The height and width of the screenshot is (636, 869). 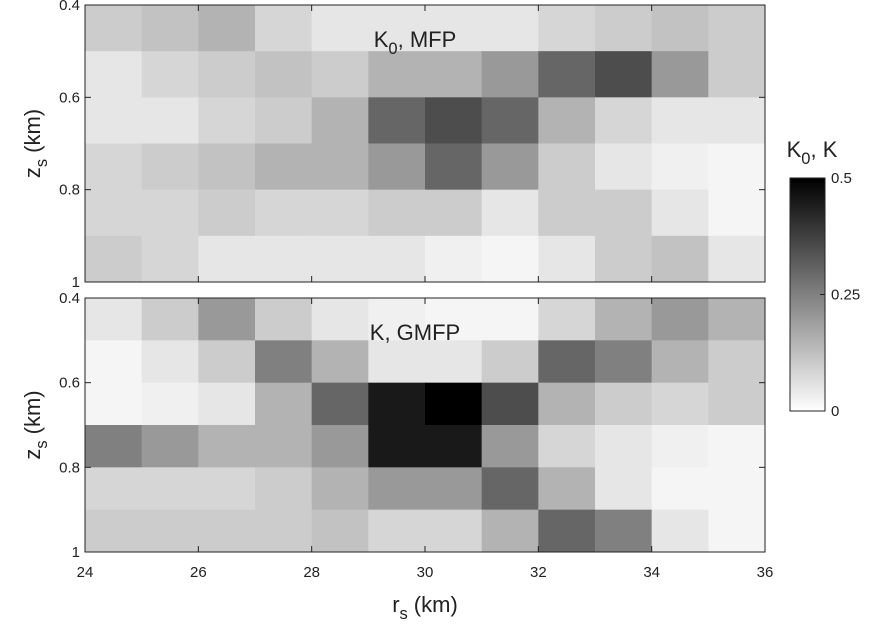 I want to click on y-axis-label-main: z, so click(x=32, y=172).